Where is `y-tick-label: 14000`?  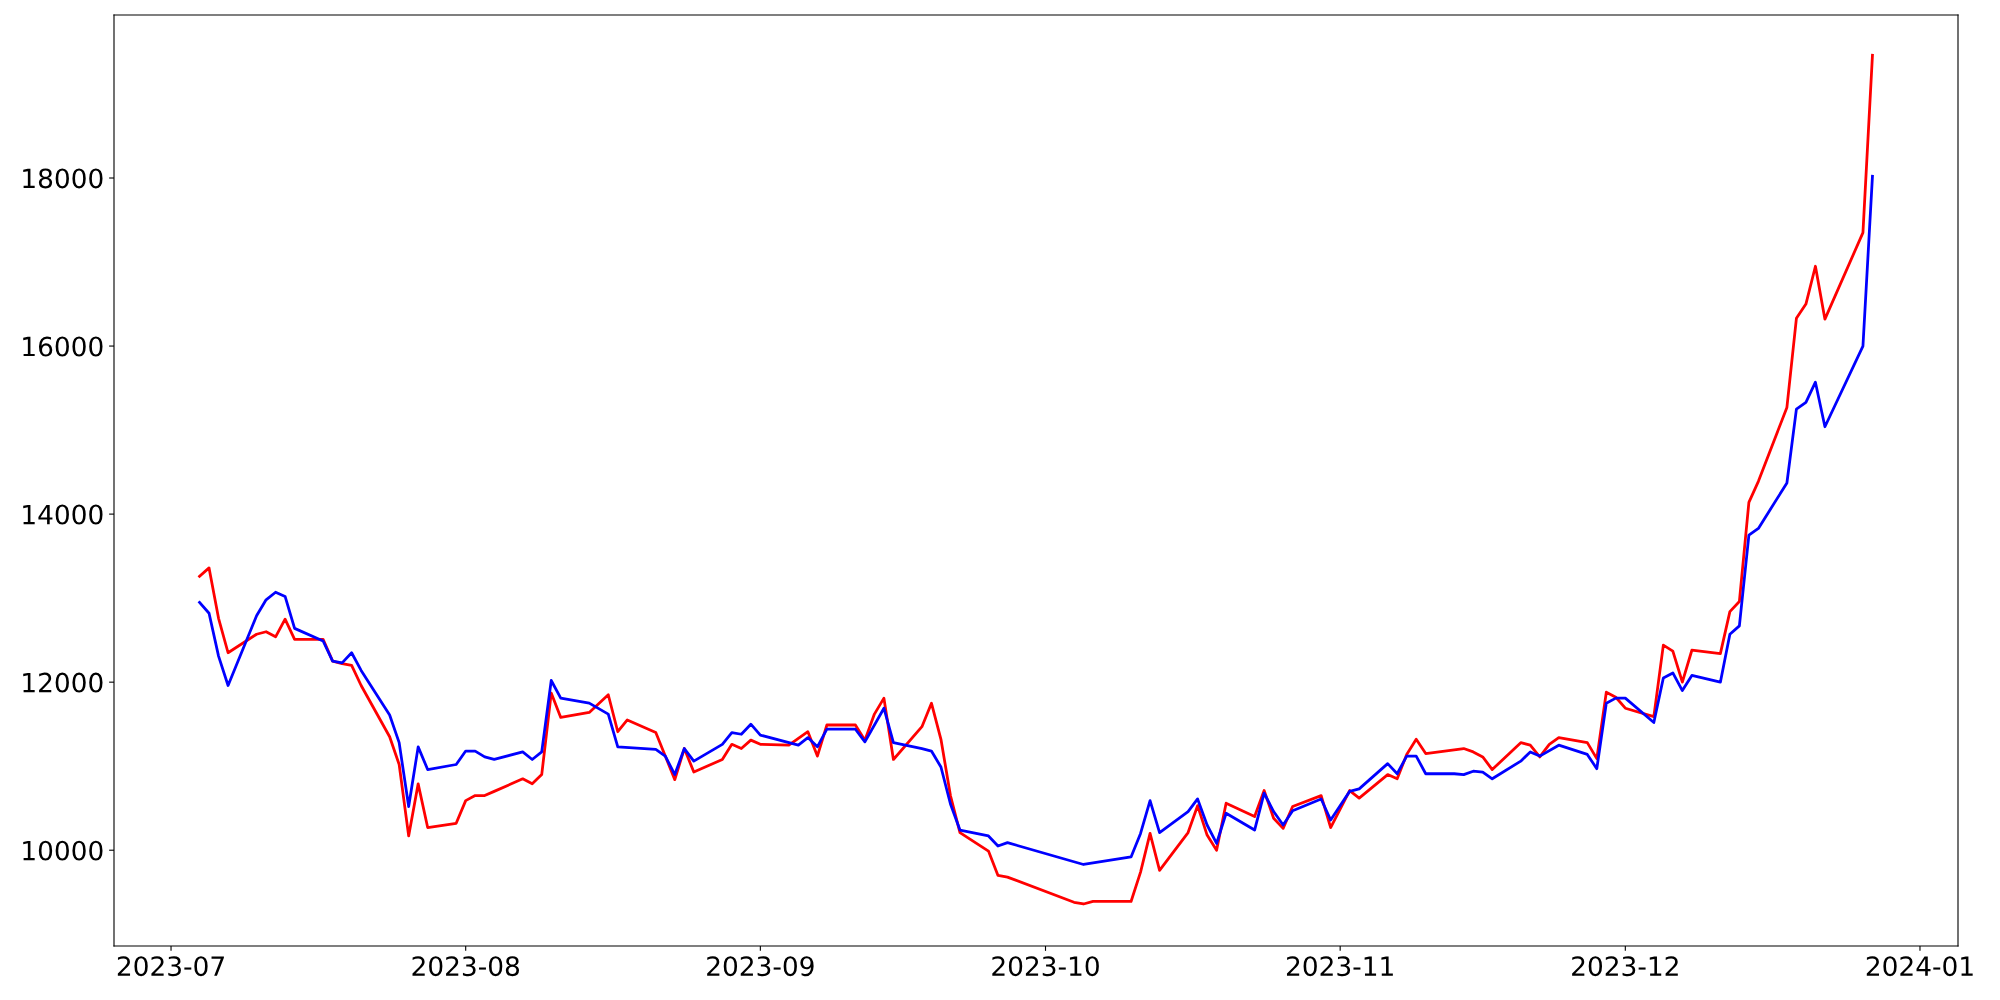 y-tick-label: 14000 is located at coordinates (63, 514).